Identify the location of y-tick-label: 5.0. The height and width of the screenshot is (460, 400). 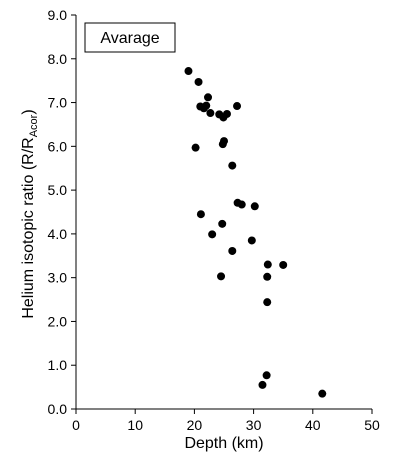
(58, 190).